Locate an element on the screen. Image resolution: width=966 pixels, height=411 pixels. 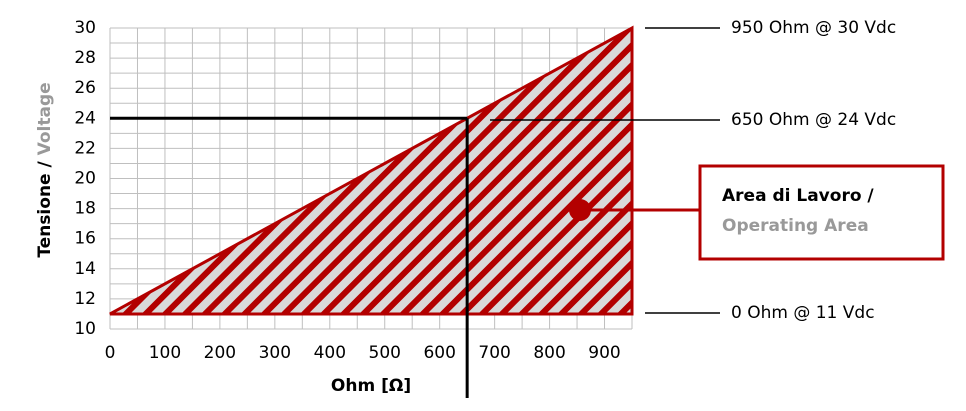
y-tick-label: 14 is located at coordinates (85, 269).